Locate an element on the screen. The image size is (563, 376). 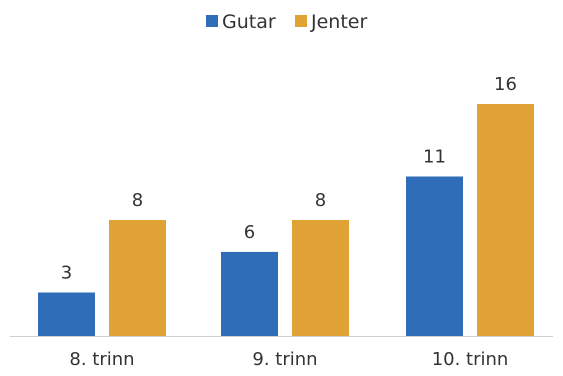
category-label-1: 9. trinn is located at coordinates (284, 359).